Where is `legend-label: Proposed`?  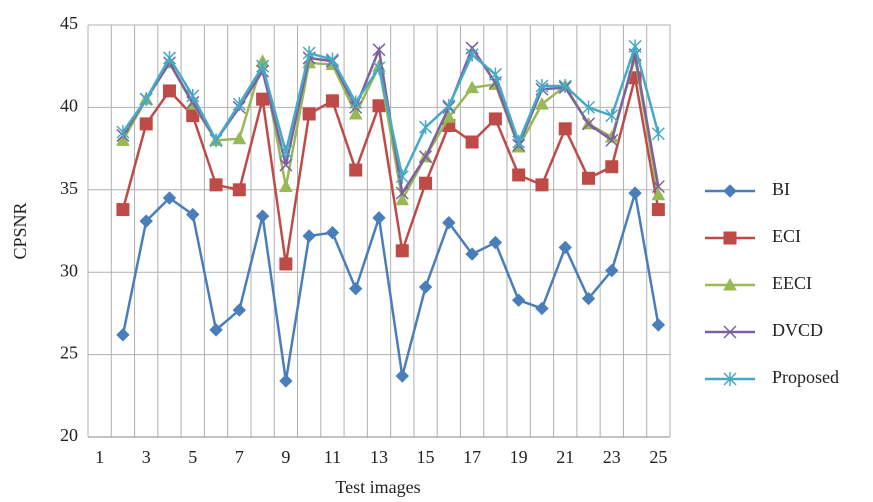 legend-label: Proposed is located at coordinates (805, 377).